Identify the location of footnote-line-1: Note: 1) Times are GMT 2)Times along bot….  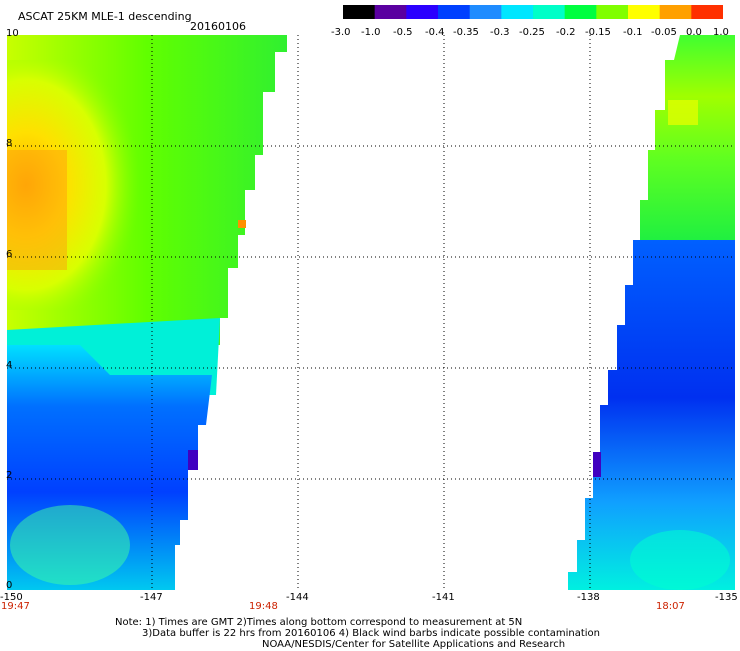
(319, 622).